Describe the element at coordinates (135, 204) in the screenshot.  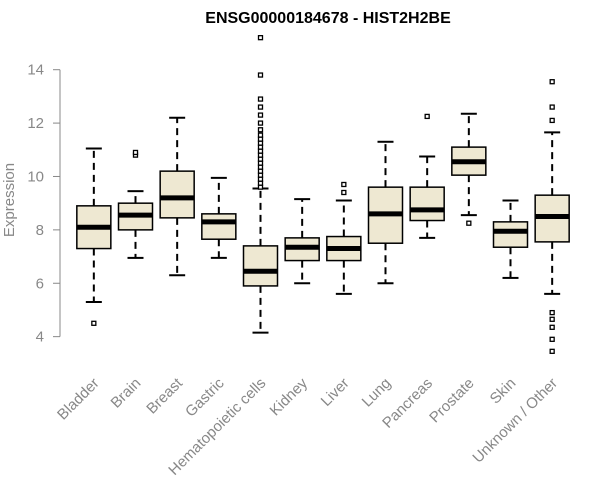
I see `box-brain` at that location.